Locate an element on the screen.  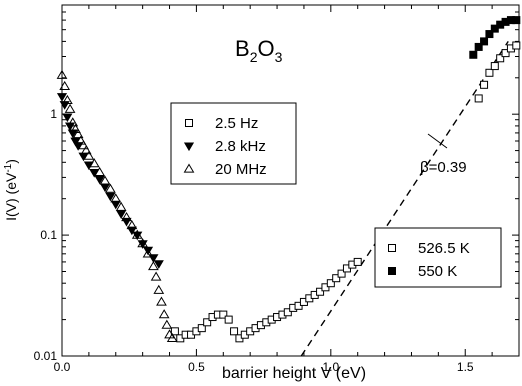
legend-frequency: 2.5 Hz 2.8 kHz 20 MHz is located at coordinates (233, 143).